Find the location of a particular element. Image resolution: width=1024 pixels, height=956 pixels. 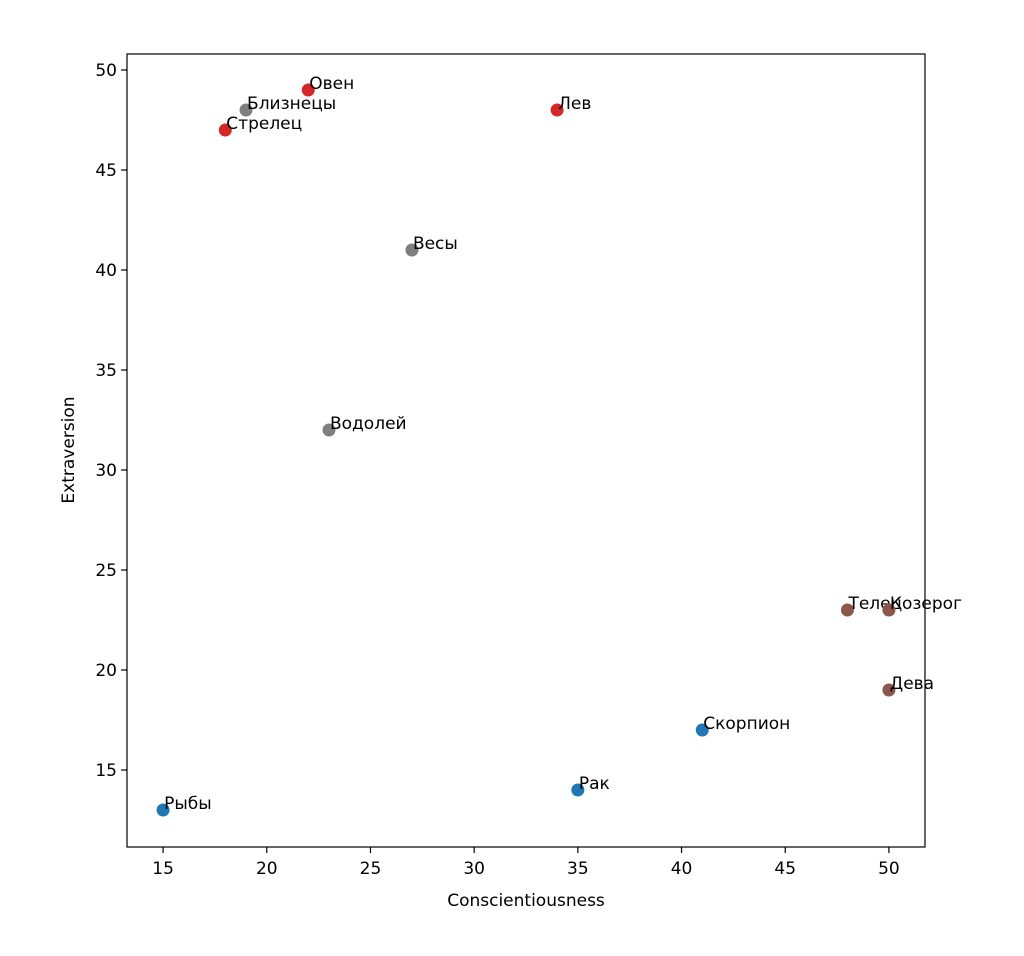

point-label: Водолей is located at coordinates (368, 424).